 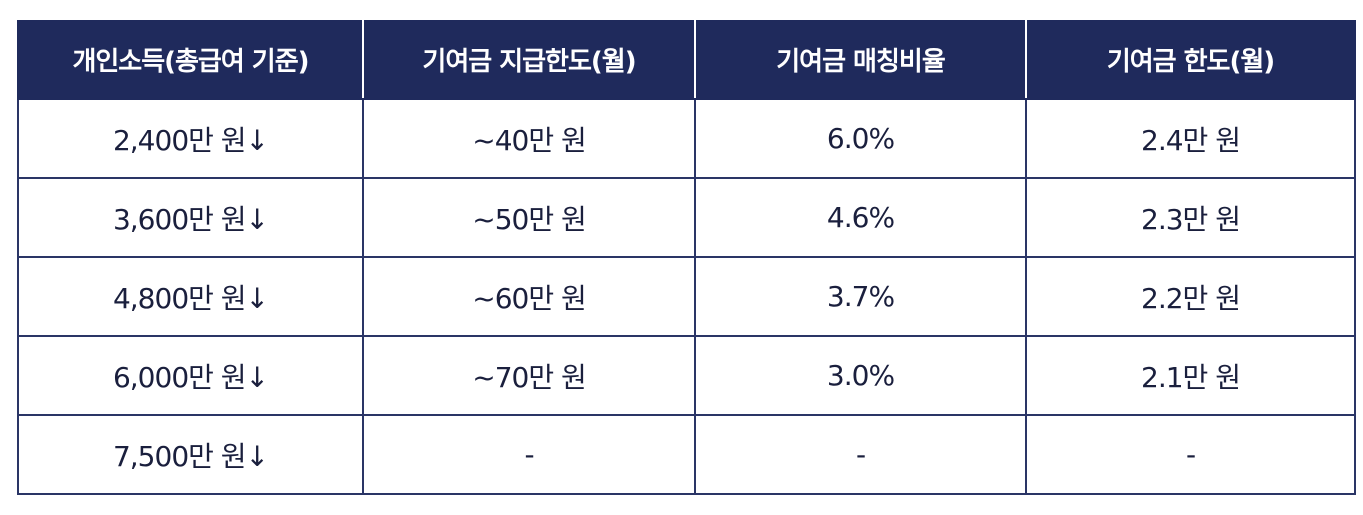 I want to click on cell-payment-limit: ~50만 원, so click(x=529, y=217).